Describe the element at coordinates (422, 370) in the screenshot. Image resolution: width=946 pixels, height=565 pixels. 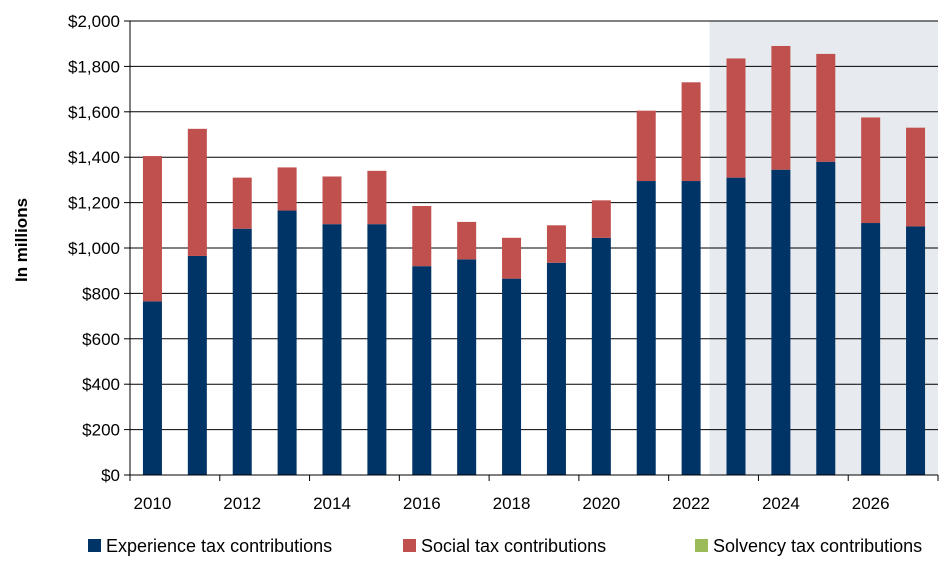
I see `bar-experience-2016` at that location.